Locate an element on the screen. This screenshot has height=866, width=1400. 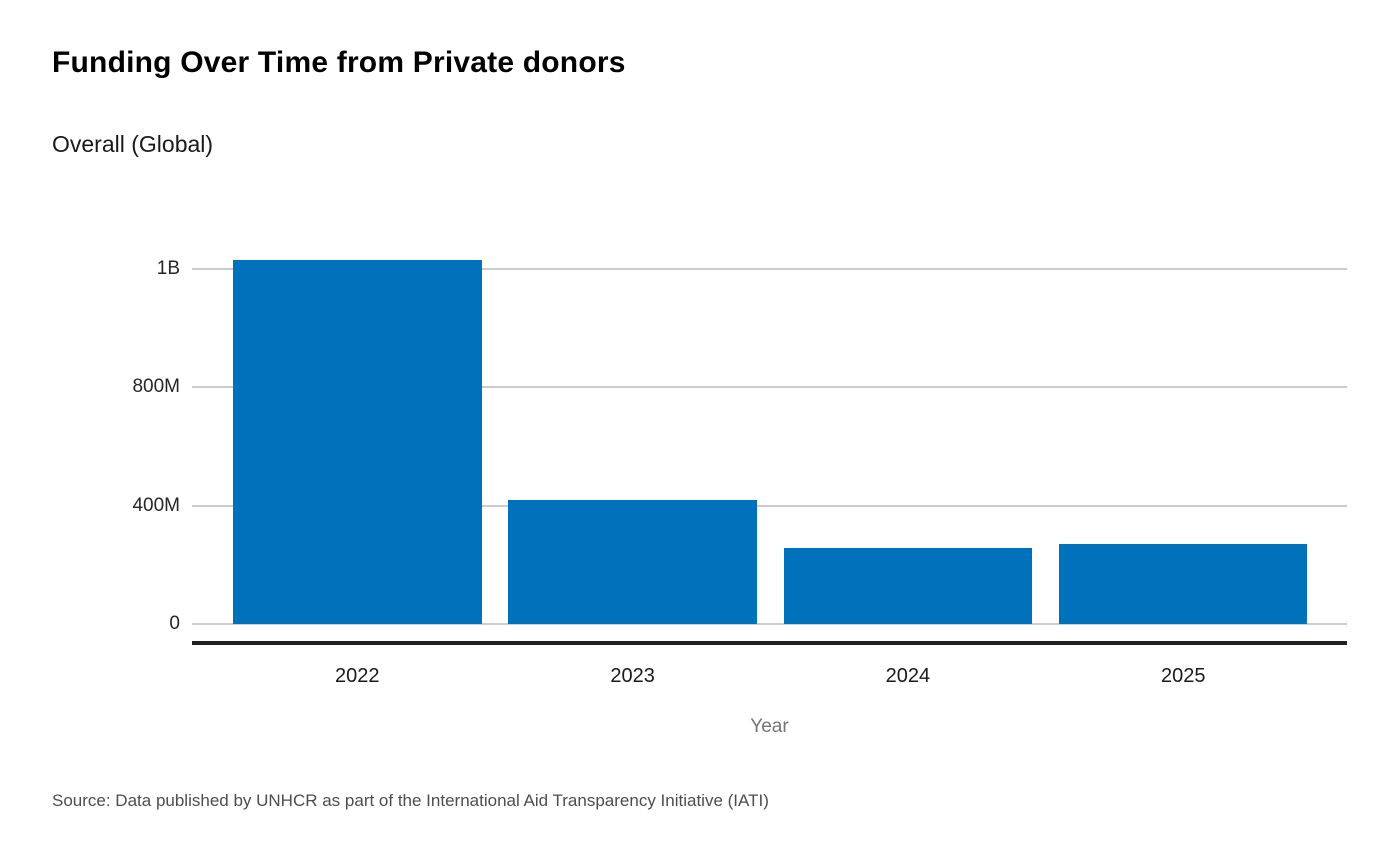
x-axis-title: Year is located at coordinates (769, 726).